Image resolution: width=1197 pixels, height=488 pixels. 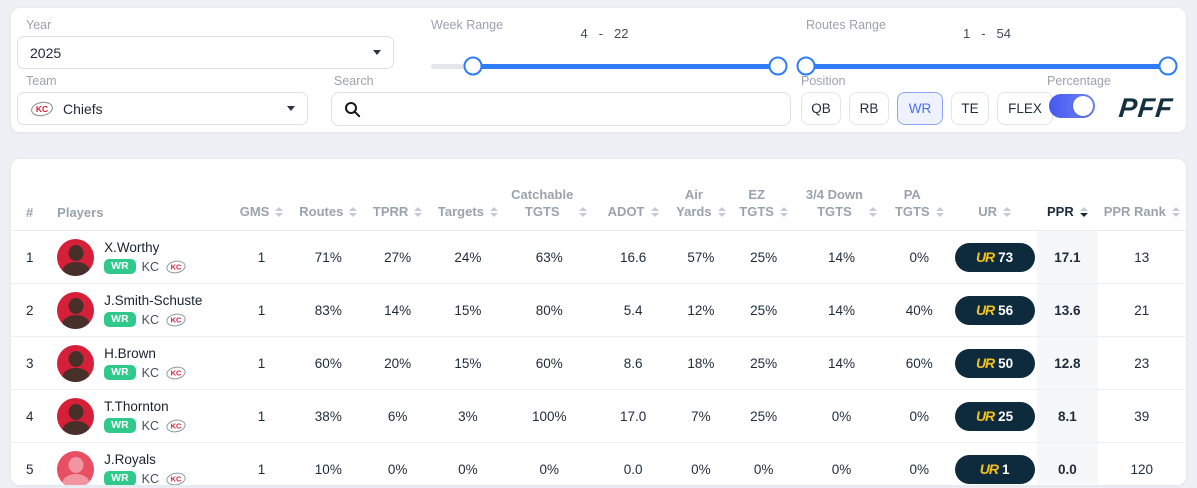 I want to click on sort-icon-active-desc, so click(x=1083, y=212).